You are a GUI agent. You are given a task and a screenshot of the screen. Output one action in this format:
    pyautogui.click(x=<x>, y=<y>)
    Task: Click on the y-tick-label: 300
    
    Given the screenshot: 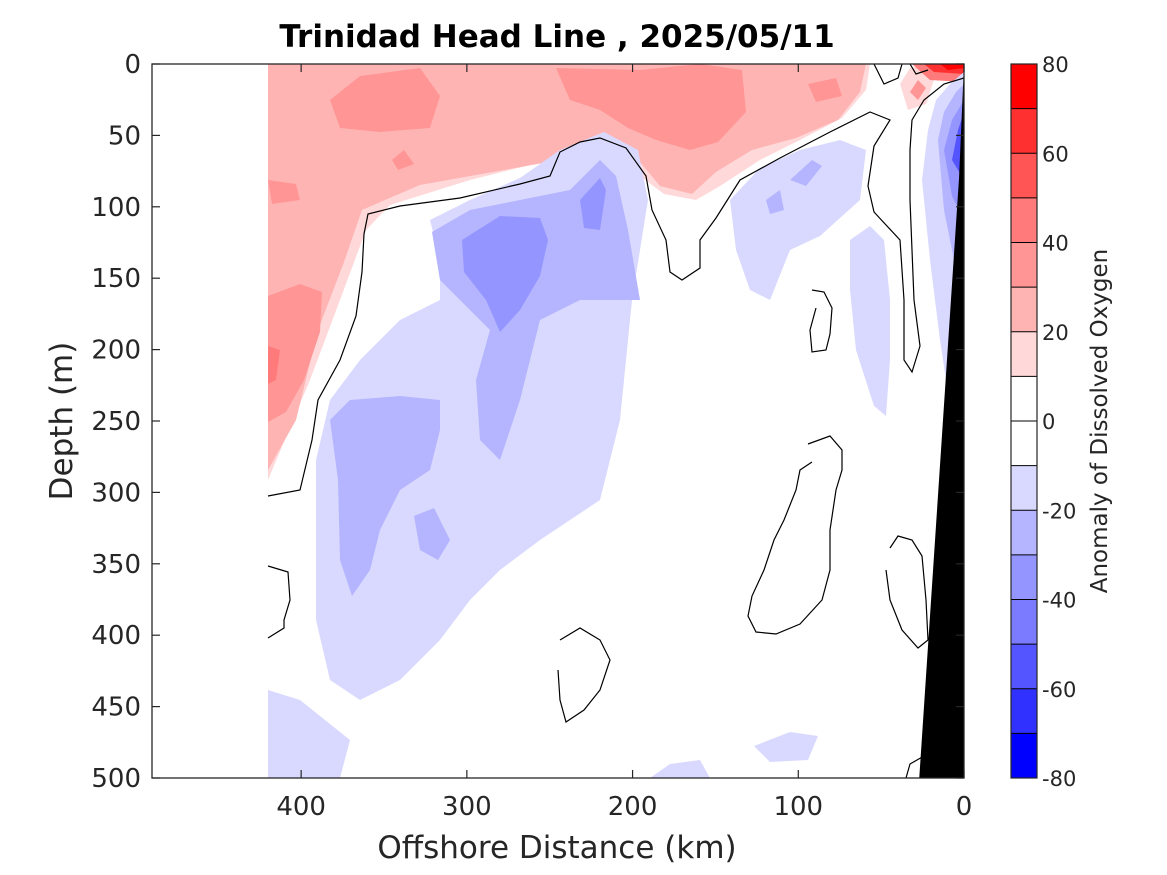 What is the action you would take?
    pyautogui.click(x=116, y=493)
    